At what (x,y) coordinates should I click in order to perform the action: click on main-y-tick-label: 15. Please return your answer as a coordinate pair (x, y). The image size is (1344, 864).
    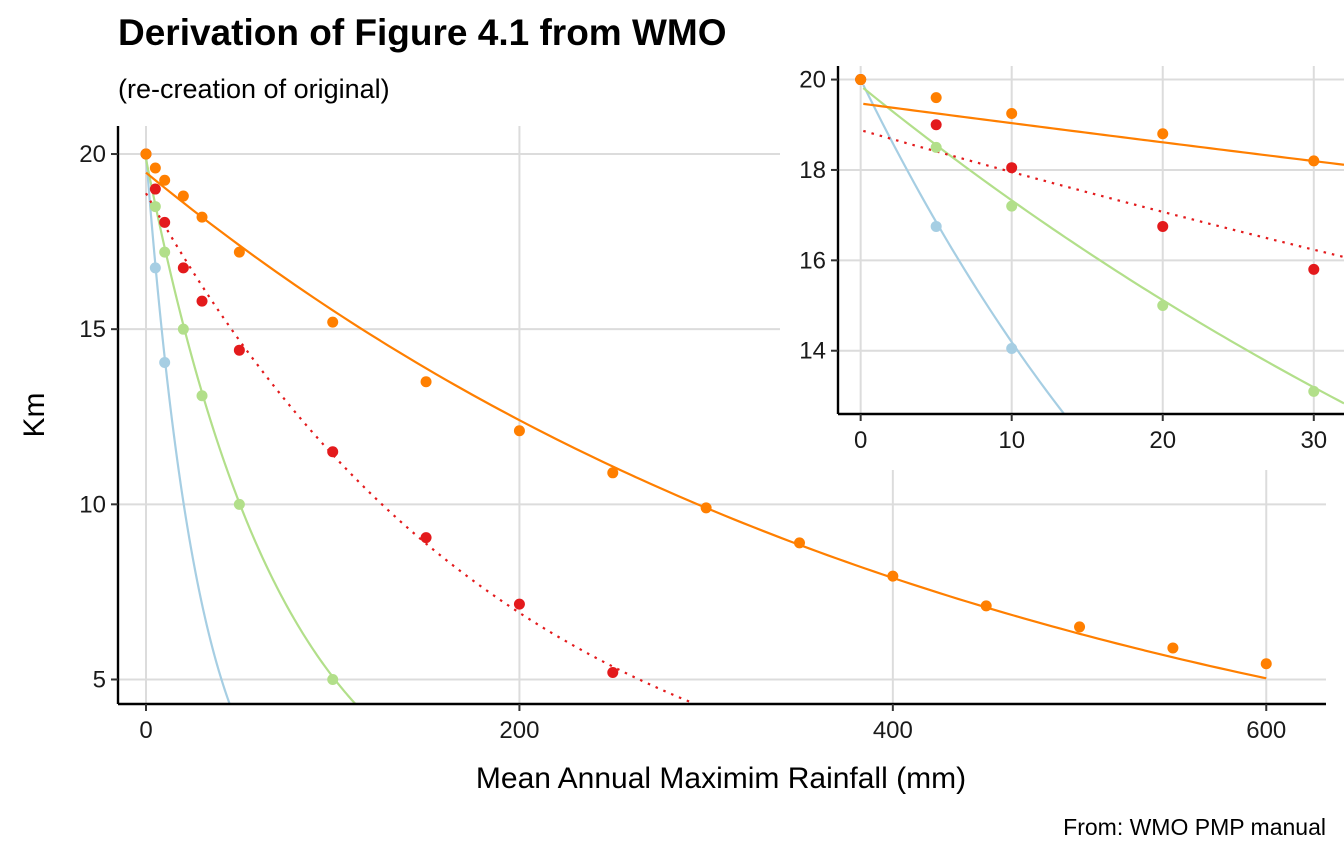
    Looking at the image, I should click on (92, 329).